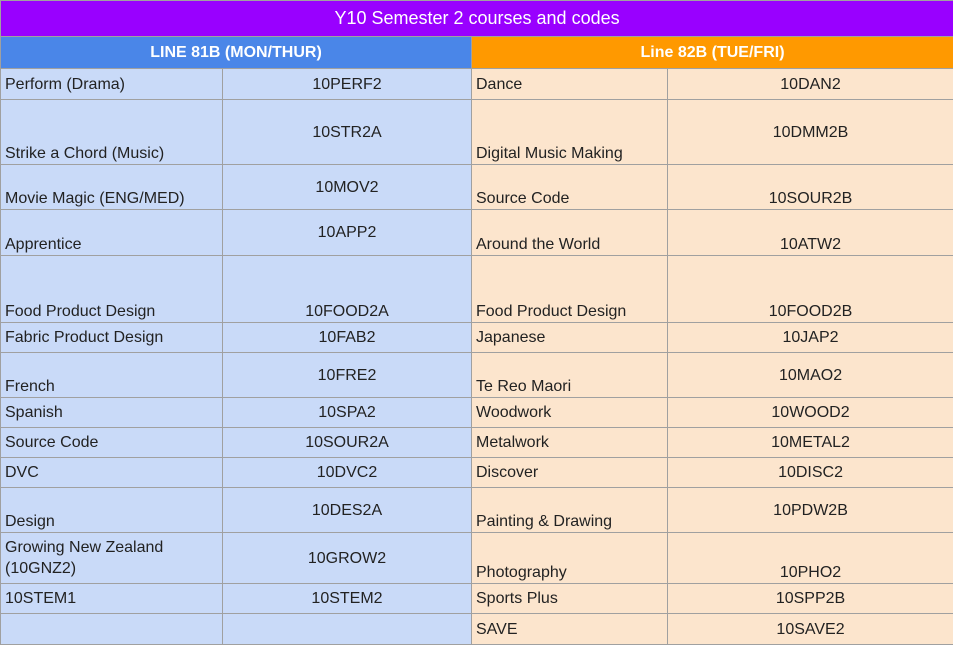  Describe the element at coordinates (111, 472) in the screenshot. I see `course-name: DVC` at that location.